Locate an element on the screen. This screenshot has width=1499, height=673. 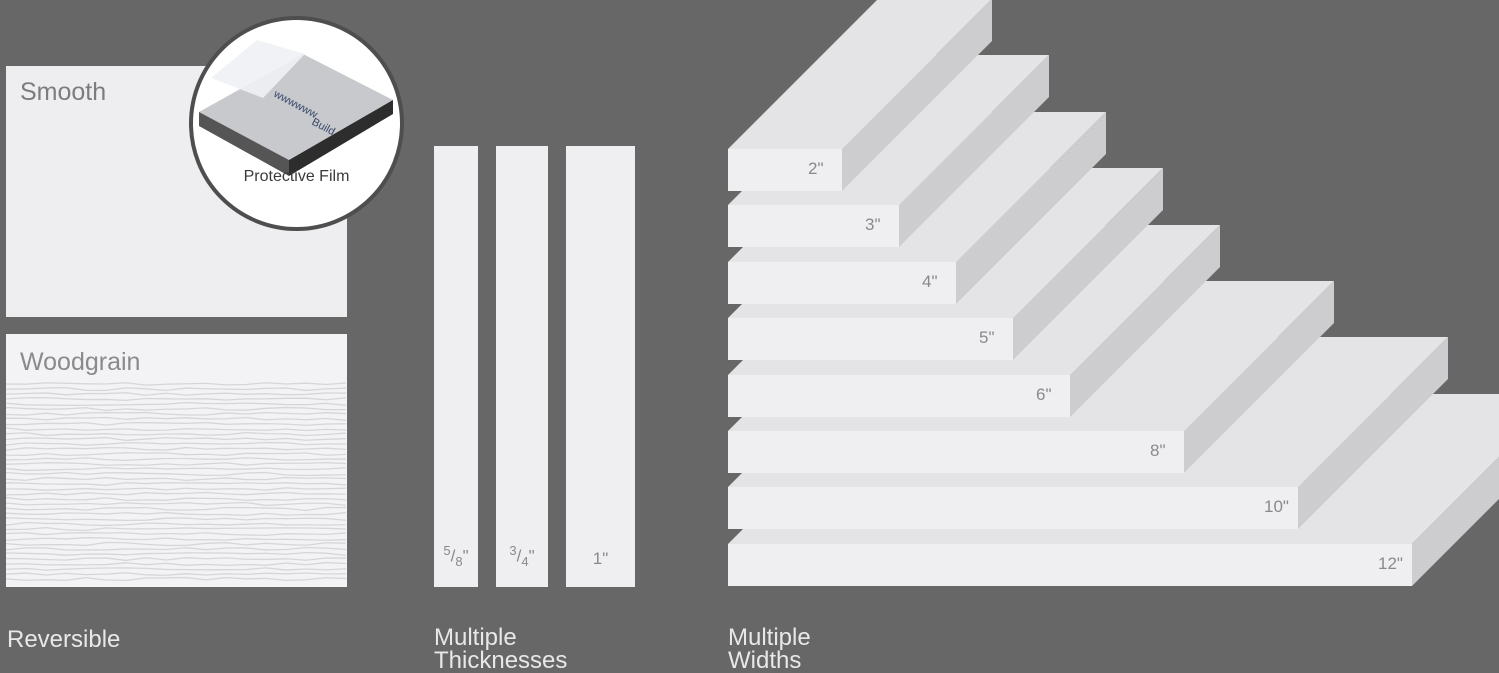
width-label: 2" is located at coordinates (816, 168).